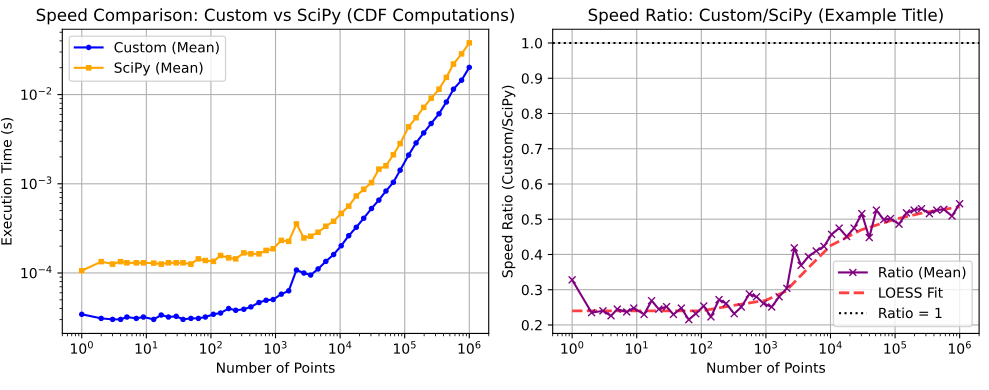  Describe the element at coordinates (911, 292) in the screenshot. I see `legend-label: LOESS Fit` at that location.